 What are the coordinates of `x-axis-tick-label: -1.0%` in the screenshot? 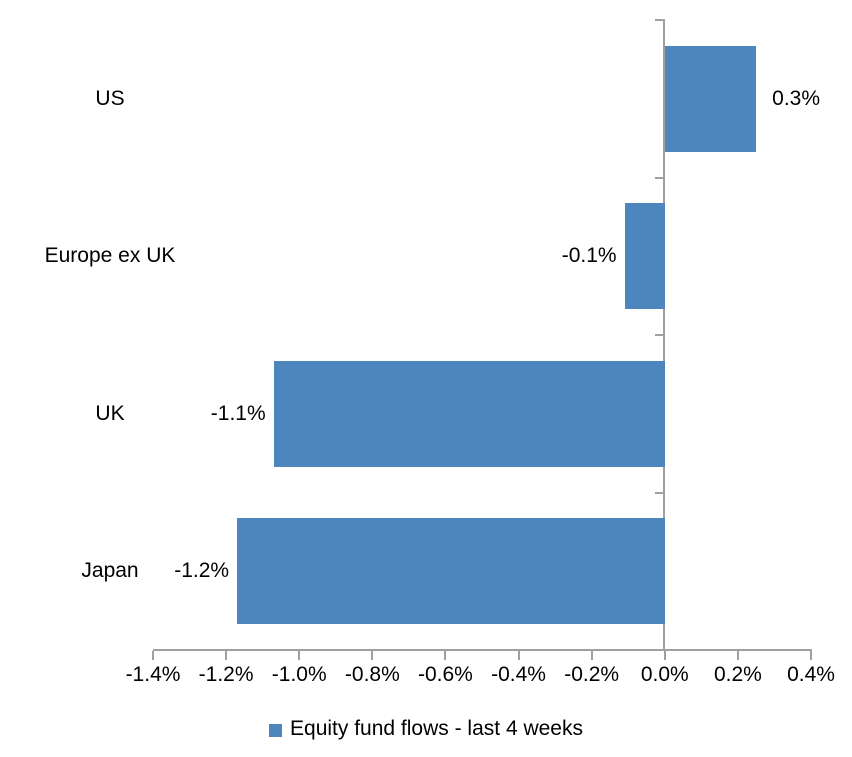 It's located at (299, 674).